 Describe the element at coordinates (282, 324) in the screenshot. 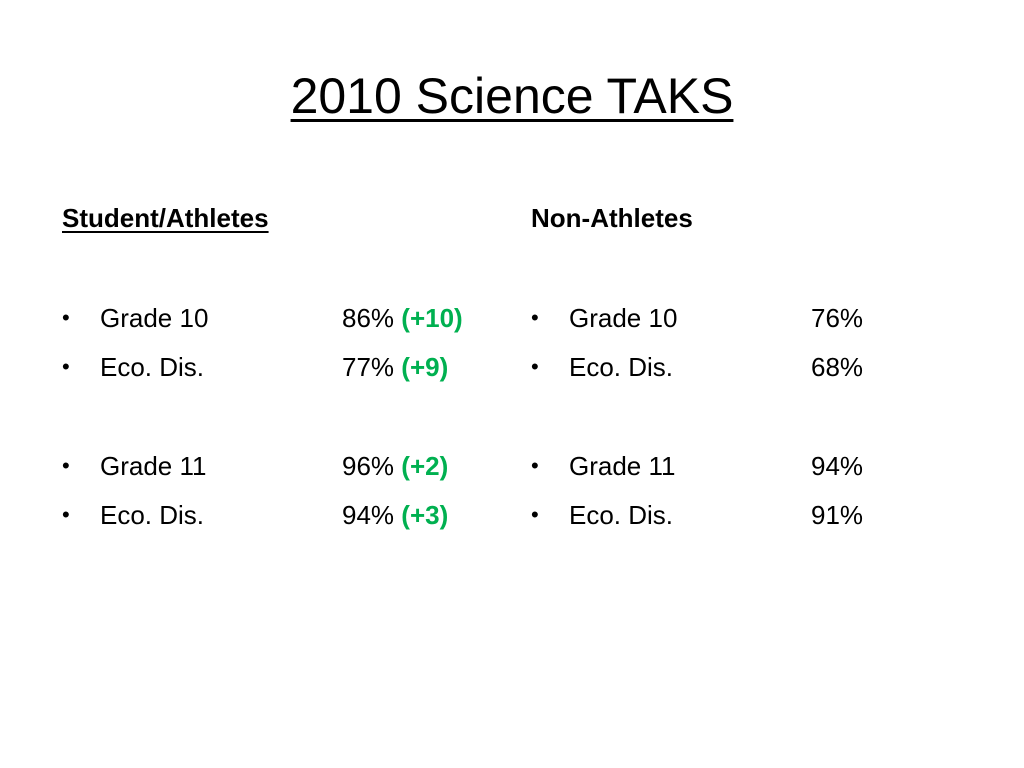

I see `list-item: • Grade 10 86% (+10)` at that location.